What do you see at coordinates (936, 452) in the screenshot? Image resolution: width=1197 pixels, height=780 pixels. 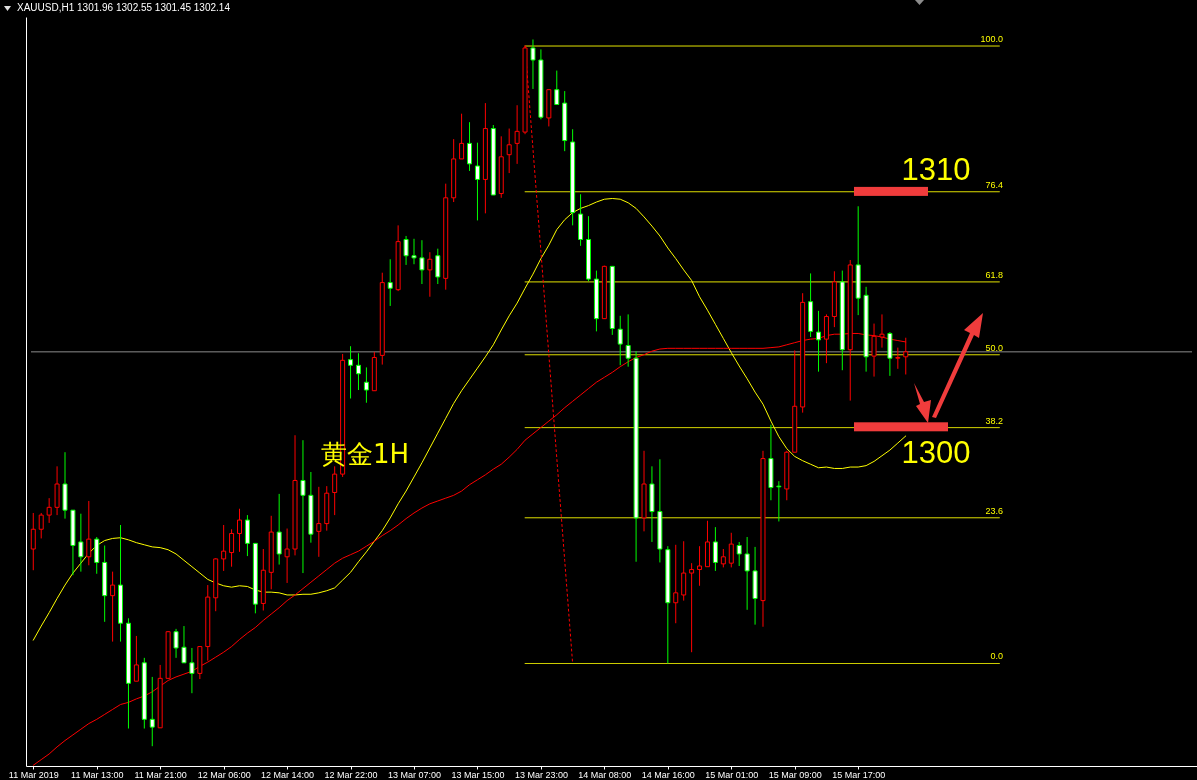 I see `annotation: 1300` at bounding box center [936, 452].